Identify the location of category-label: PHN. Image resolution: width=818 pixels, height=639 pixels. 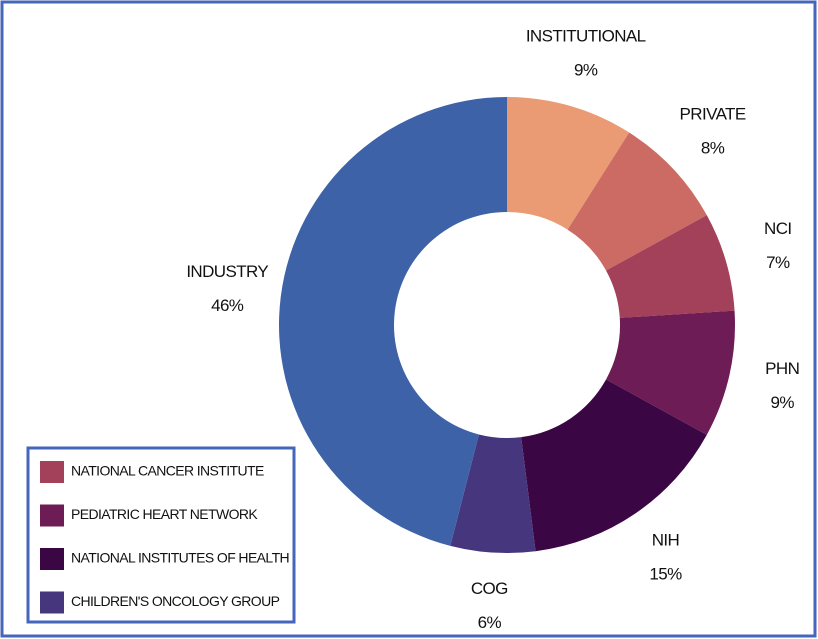
(782, 368).